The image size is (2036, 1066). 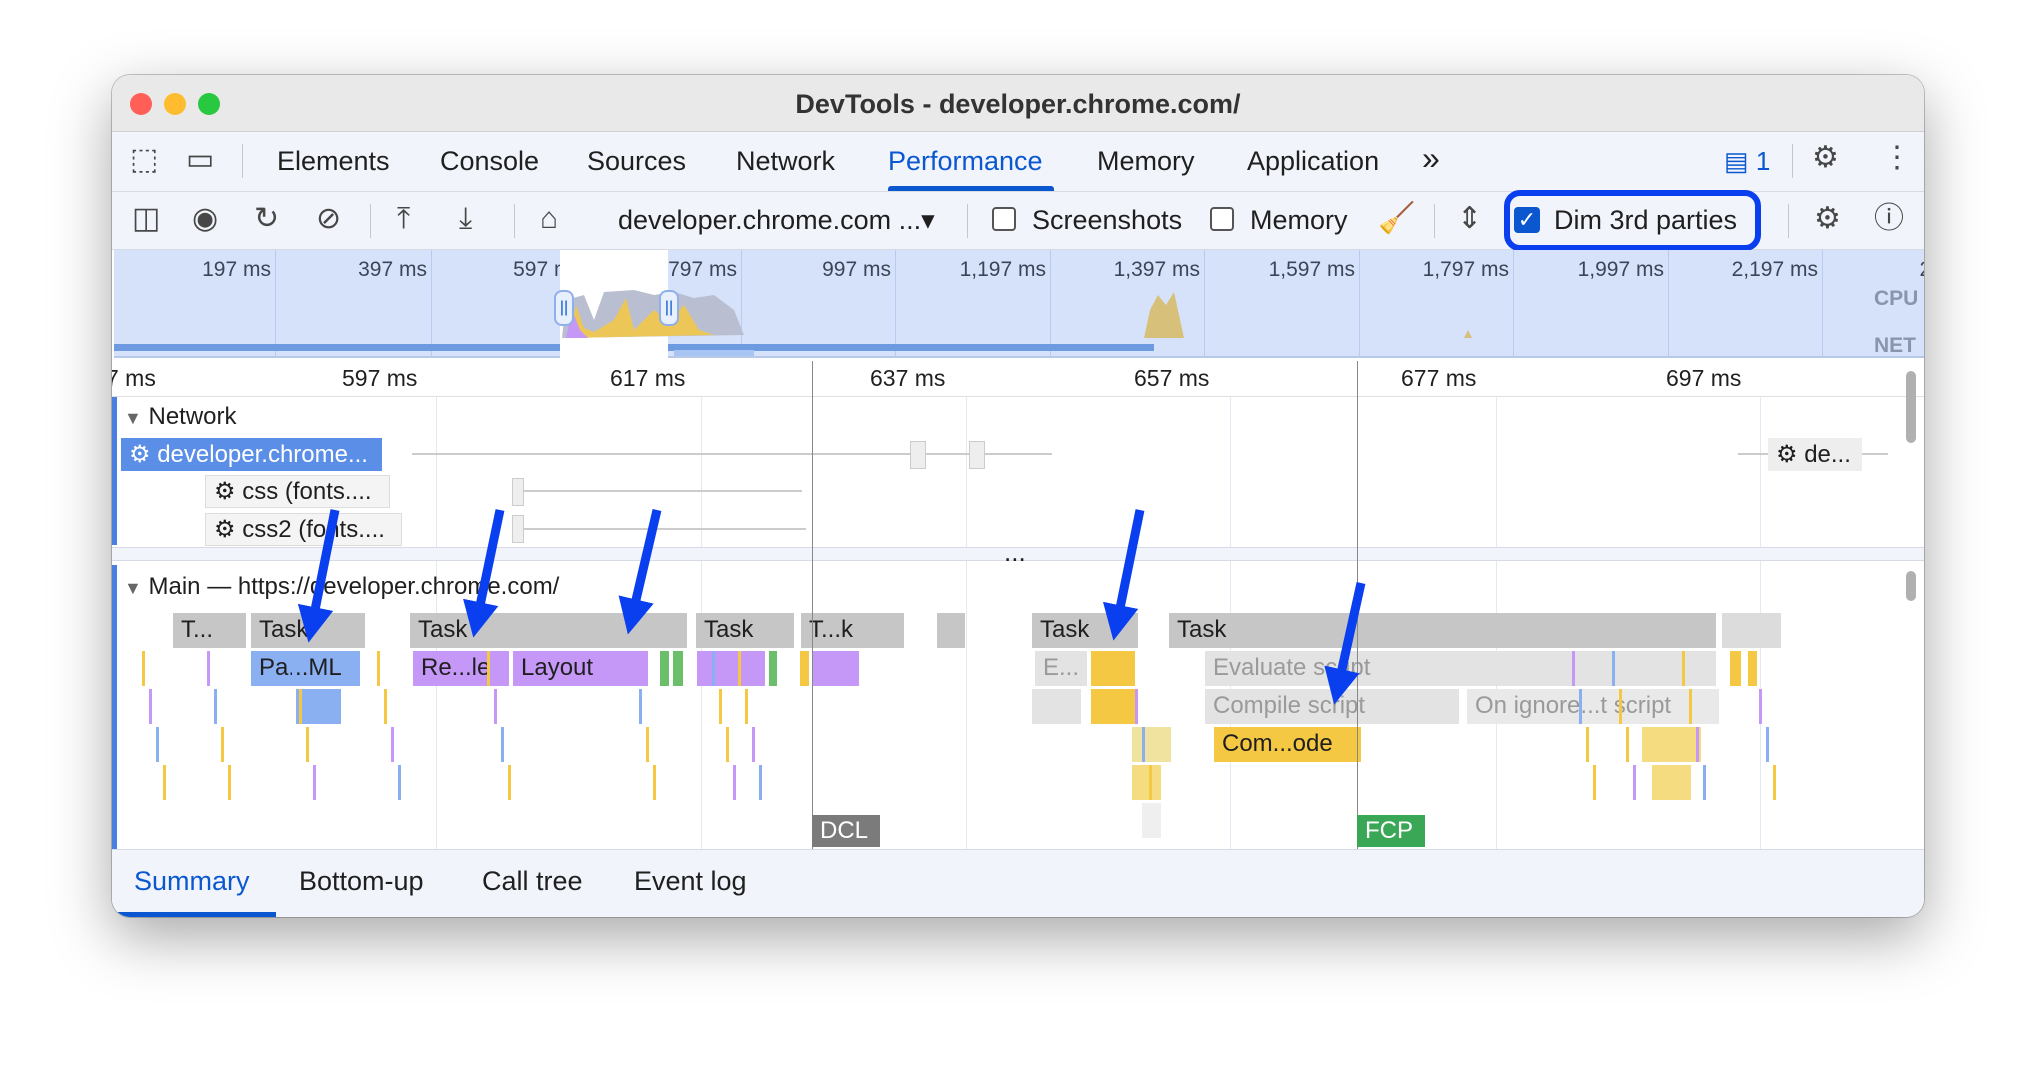 What do you see at coordinates (144, 159) in the screenshot?
I see `inspect-element-icon: ⬚` at bounding box center [144, 159].